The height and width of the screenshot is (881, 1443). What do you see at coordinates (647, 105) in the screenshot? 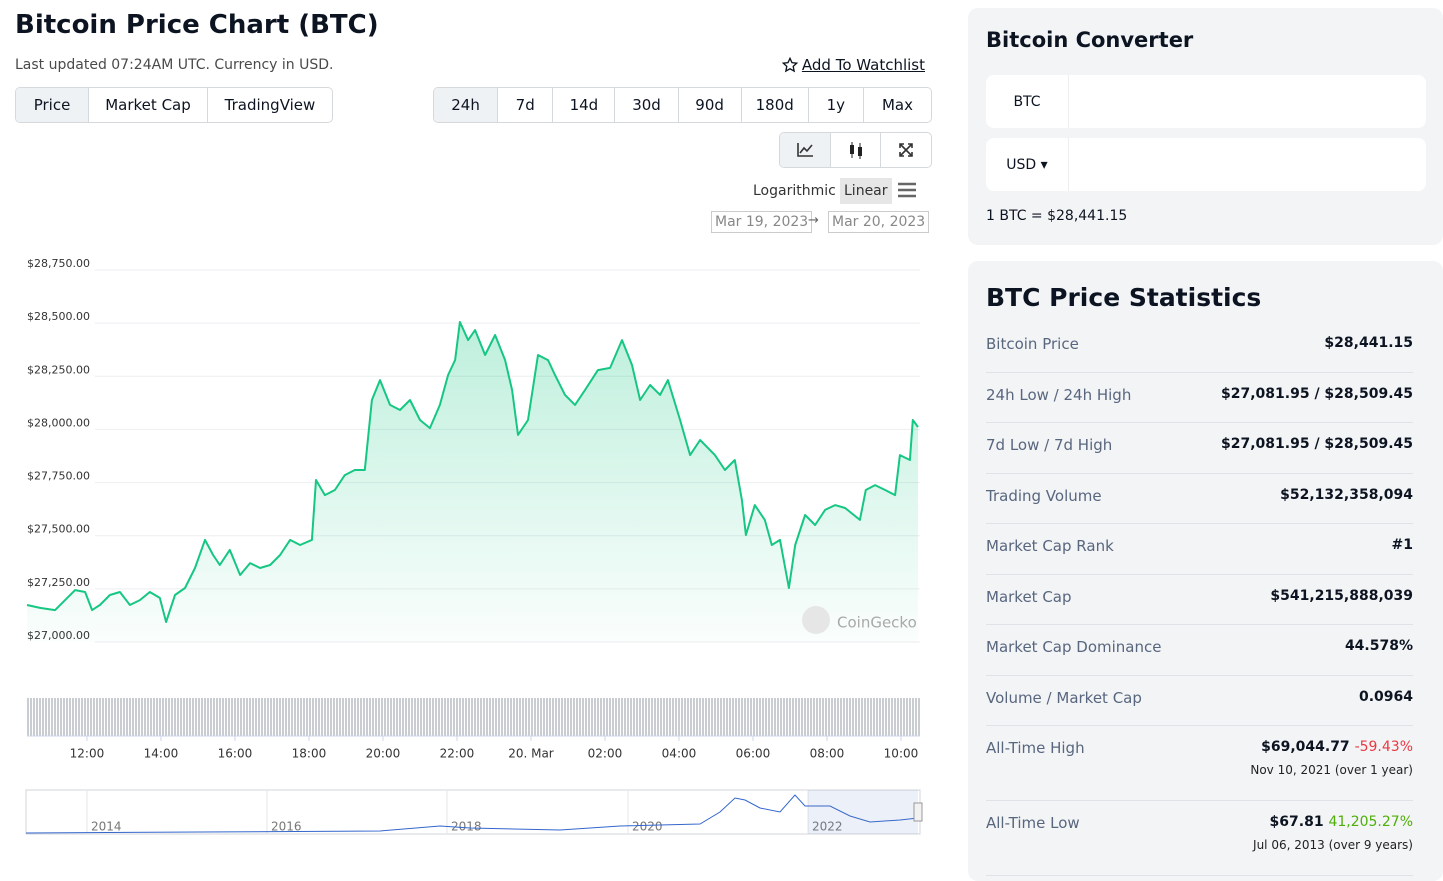
I see `range-tab: 30d` at bounding box center [647, 105].